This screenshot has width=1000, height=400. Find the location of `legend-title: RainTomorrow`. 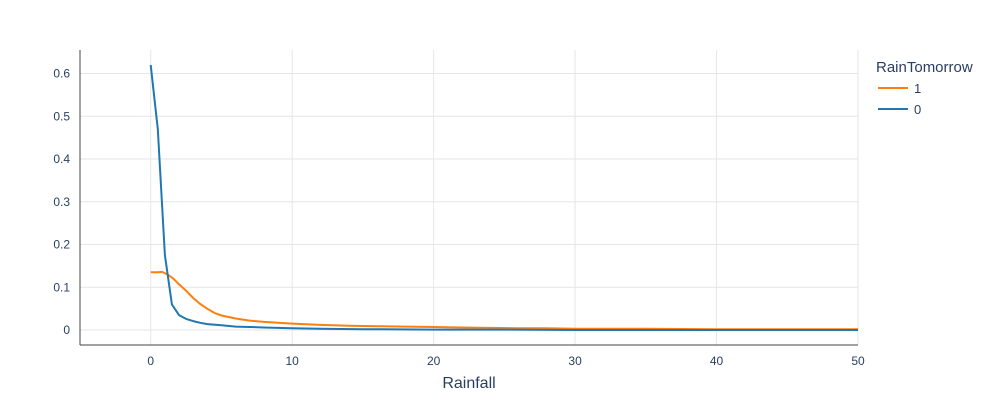

legend-title: RainTomorrow is located at coordinates (924, 67).